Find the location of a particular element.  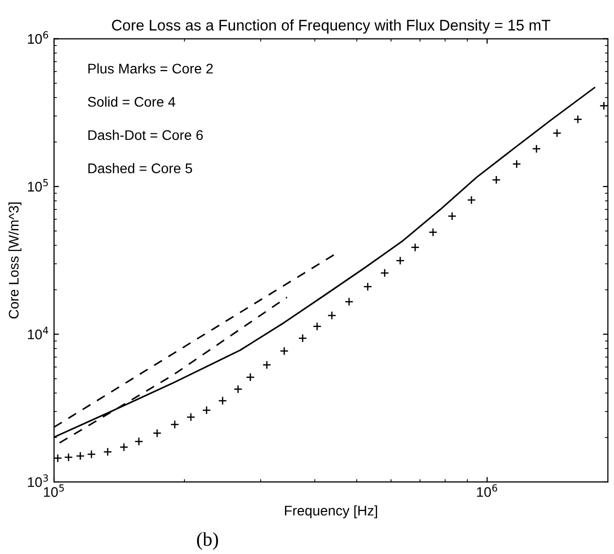

y-tick-label: 10$^{6}$ is located at coordinates (38, 37).